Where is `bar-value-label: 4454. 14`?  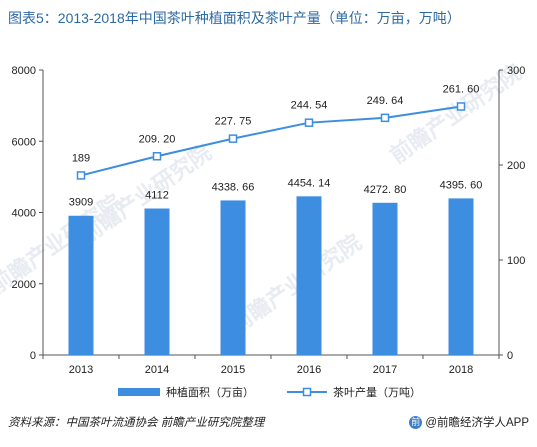
bar-value-label: 4454. 14 is located at coordinates (309, 183).